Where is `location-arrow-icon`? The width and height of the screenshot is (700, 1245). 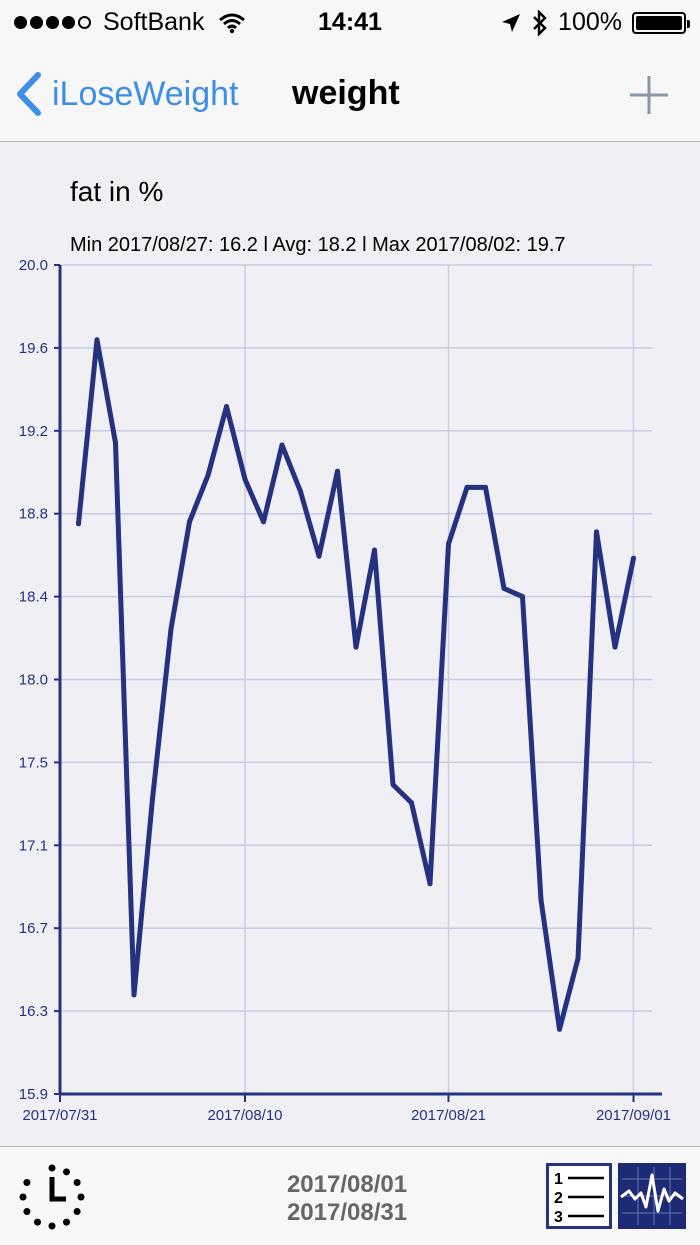
location-arrow-icon is located at coordinates (511, 22).